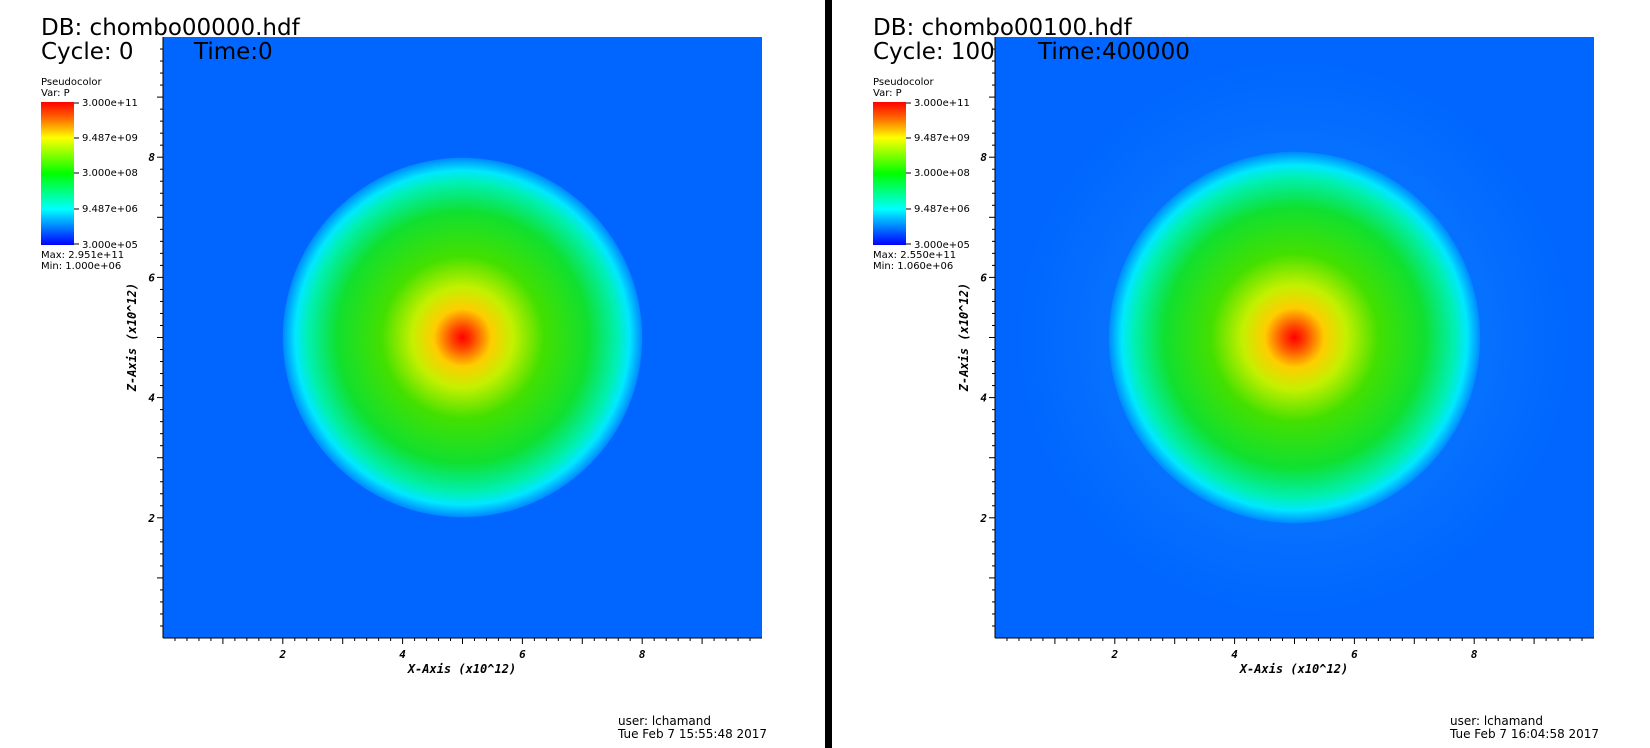  I want to click on timestamp-label: Tue Feb 7 15:55:48 2017, so click(692, 734).